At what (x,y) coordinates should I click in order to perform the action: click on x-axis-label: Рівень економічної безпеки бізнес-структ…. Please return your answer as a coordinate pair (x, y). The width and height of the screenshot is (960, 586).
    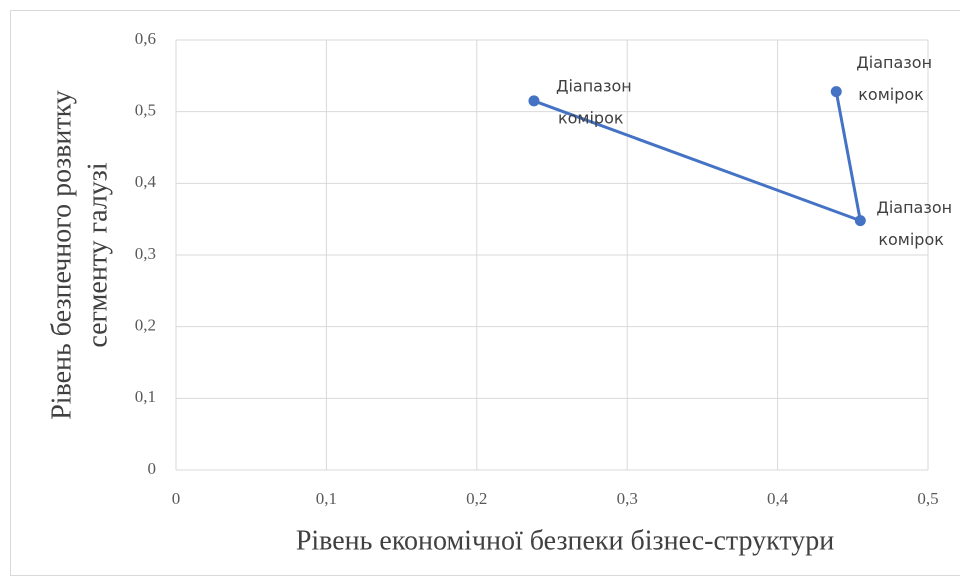
    Looking at the image, I should click on (565, 540).